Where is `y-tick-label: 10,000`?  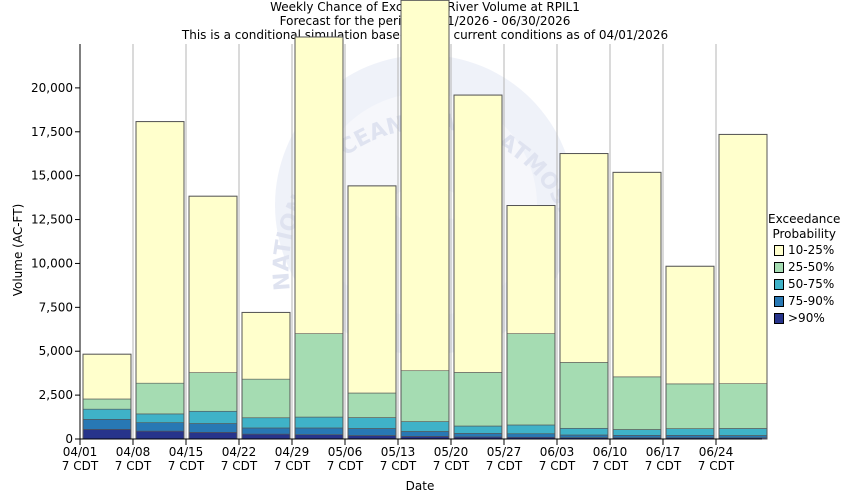
y-tick-label: 10,000 is located at coordinates (52, 263).